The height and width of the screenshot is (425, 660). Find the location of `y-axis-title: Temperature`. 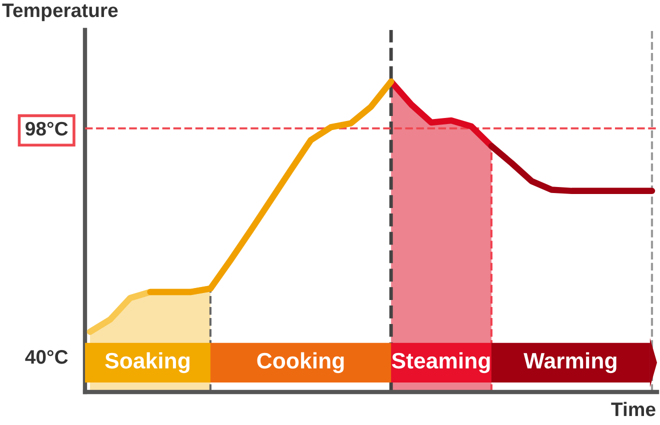

y-axis-title: Temperature is located at coordinates (60, 13).